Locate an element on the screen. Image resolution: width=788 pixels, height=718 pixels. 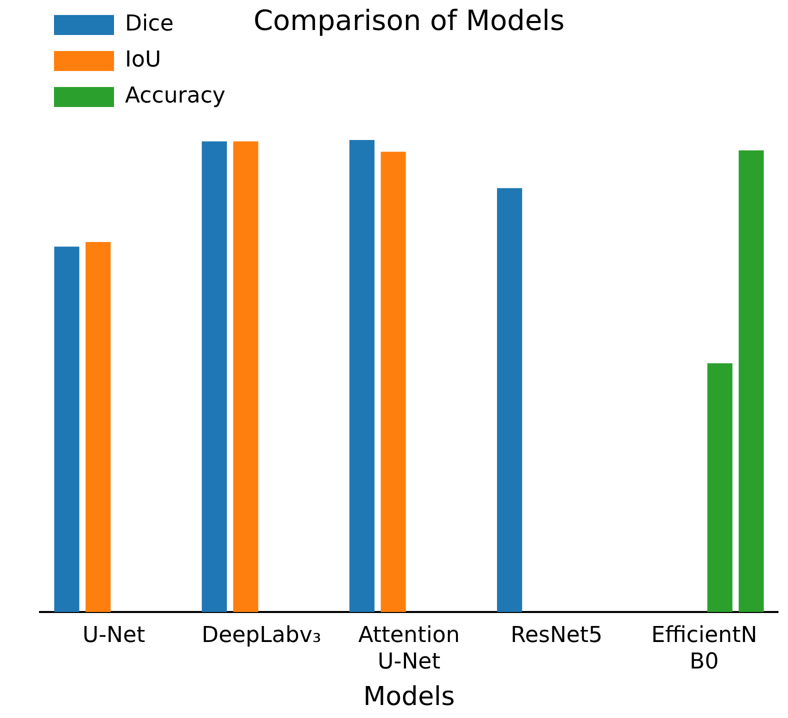
legend-label: Accuracy is located at coordinates (175, 96).